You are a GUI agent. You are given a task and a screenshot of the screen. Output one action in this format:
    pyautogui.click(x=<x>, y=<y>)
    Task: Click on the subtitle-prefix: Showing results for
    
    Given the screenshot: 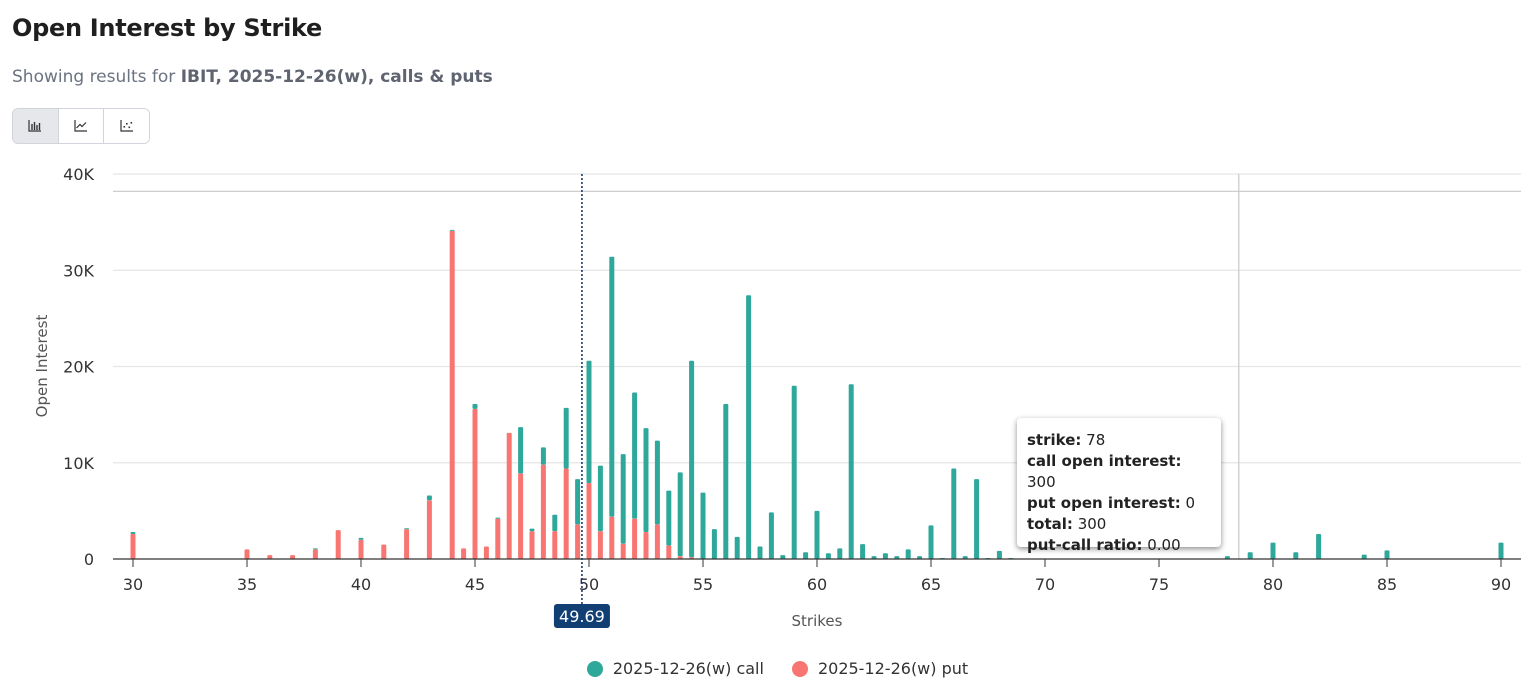 What is the action you would take?
    pyautogui.click(x=94, y=77)
    